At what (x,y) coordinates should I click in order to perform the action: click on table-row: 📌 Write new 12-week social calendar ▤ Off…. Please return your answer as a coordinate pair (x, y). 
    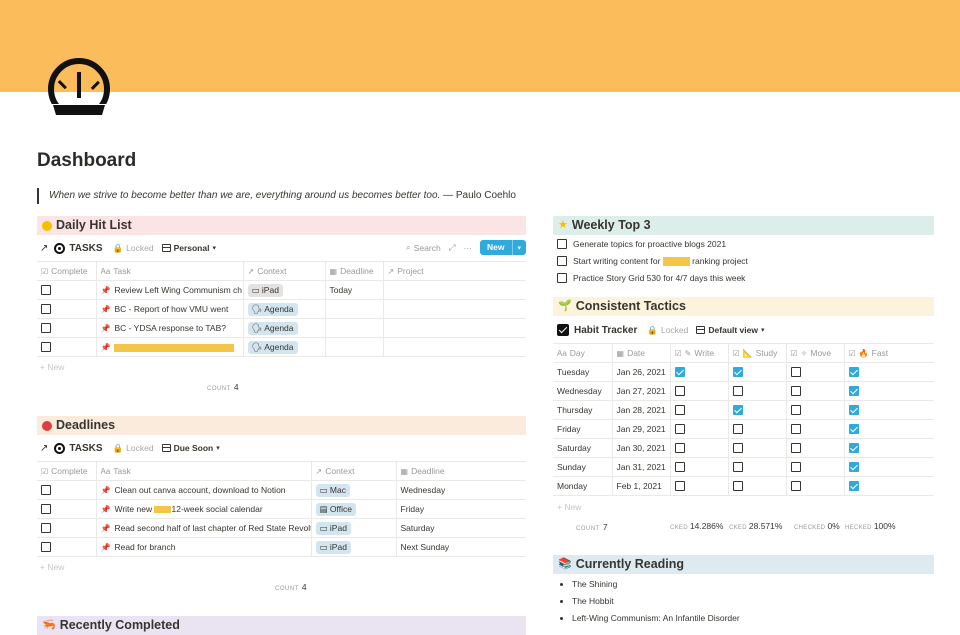
    Looking at the image, I should click on (281, 509).